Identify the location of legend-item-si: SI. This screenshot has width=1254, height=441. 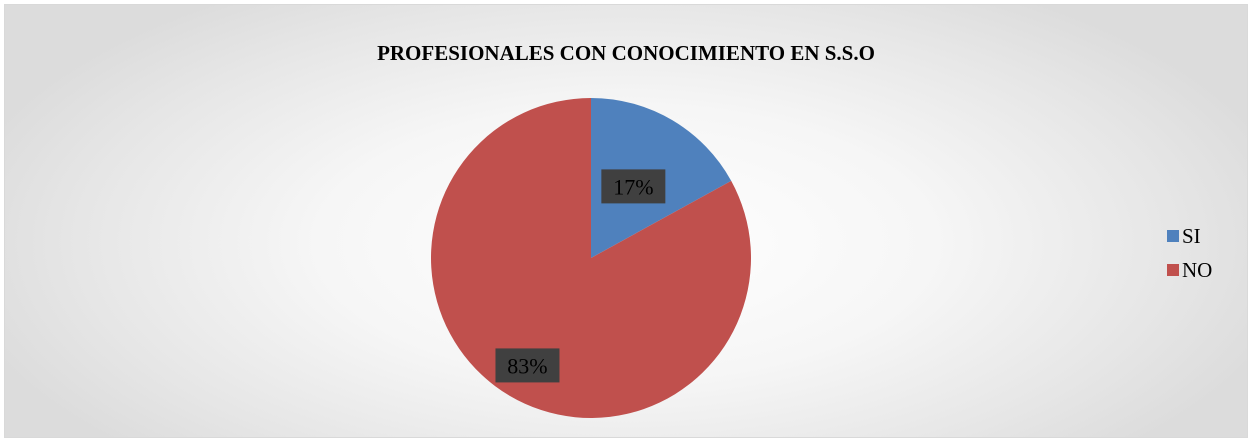
(1207, 236).